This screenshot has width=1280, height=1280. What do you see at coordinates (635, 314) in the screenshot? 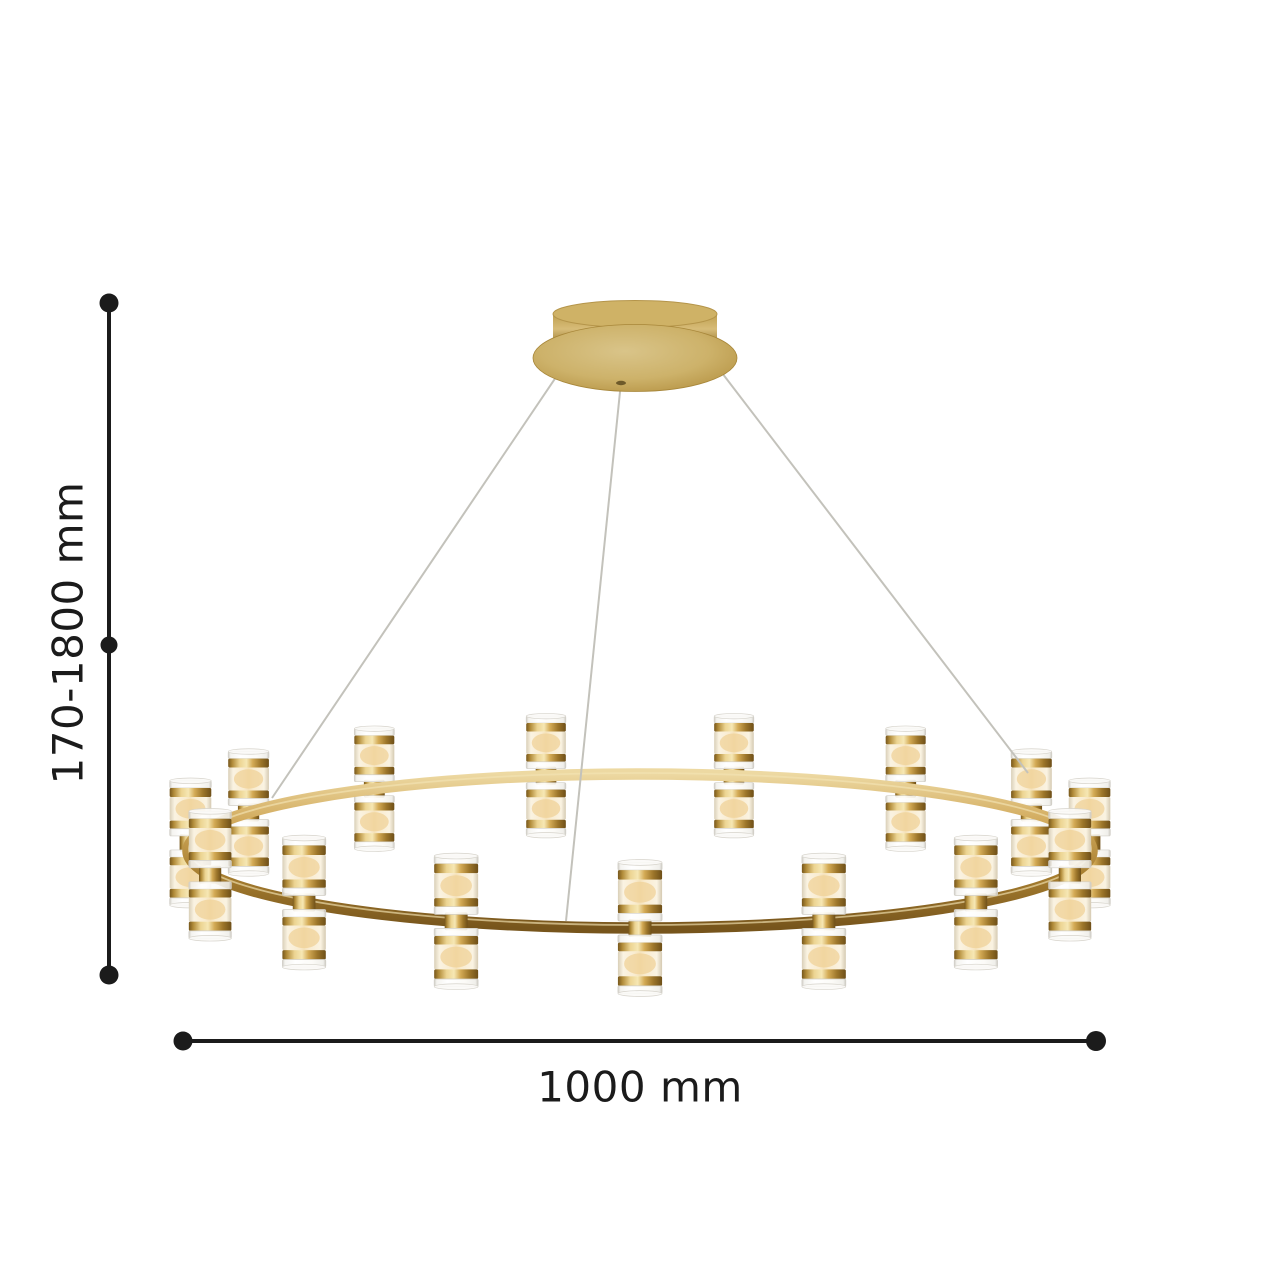
I see `canopy-top` at bounding box center [635, 314].